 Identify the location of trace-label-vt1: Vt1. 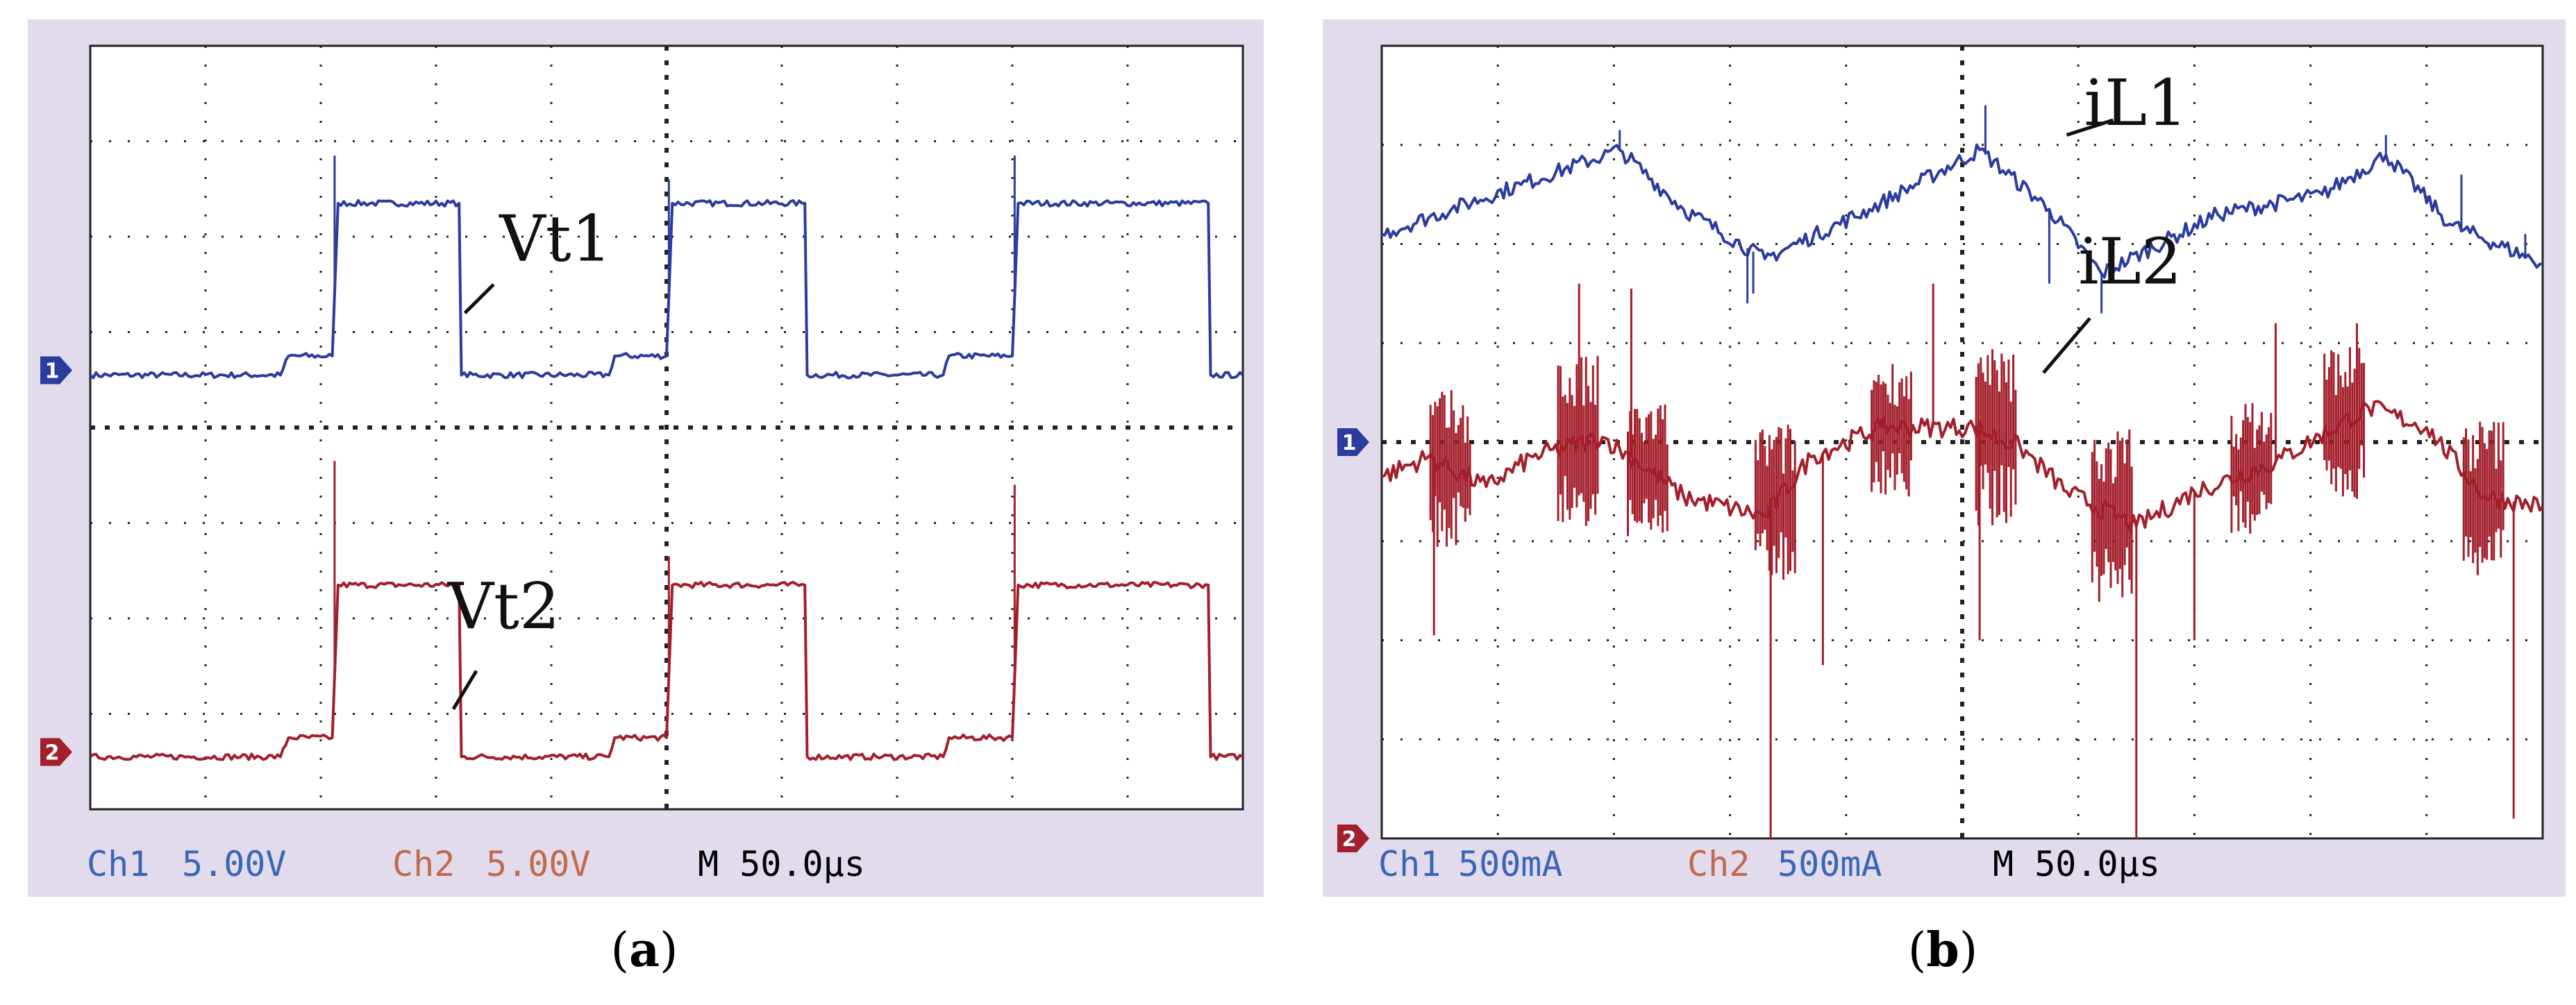
(555, 238).